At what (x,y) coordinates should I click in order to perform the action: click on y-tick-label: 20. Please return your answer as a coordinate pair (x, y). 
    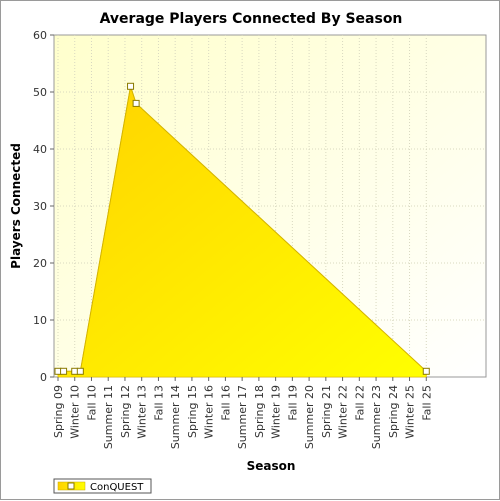
    Looking at the image, I should click on (40, 263).